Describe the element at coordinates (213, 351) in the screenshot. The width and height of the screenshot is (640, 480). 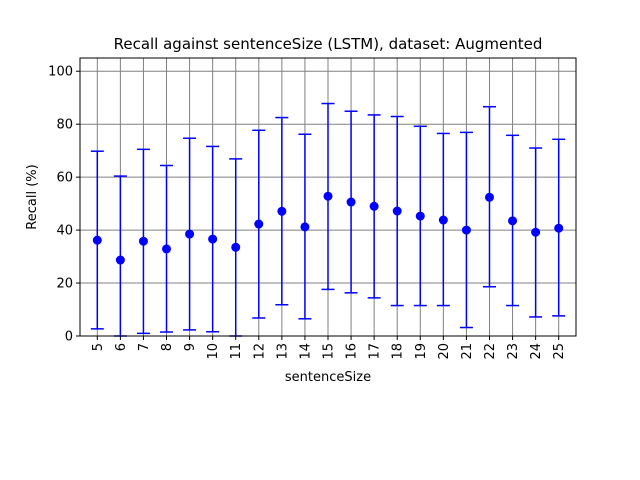
I see `x-tick-label: 10` at that location.